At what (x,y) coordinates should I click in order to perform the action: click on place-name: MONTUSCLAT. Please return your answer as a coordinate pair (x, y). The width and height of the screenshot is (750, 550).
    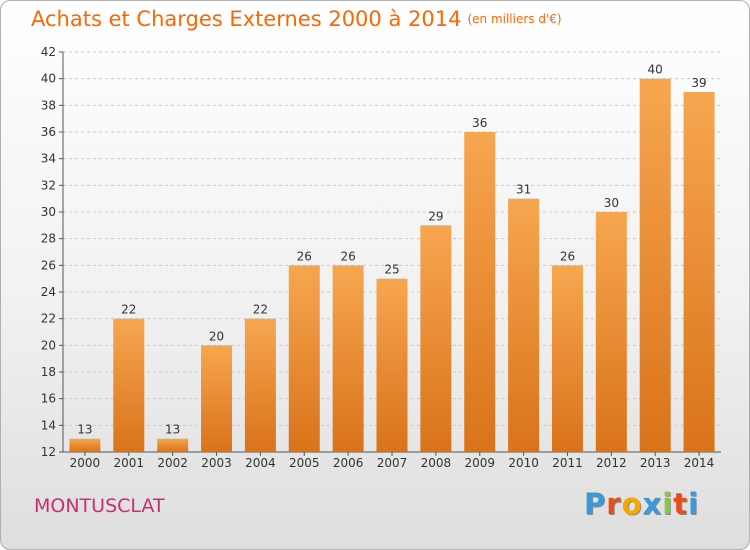
    Looking at the image, I should click on (99, 506).